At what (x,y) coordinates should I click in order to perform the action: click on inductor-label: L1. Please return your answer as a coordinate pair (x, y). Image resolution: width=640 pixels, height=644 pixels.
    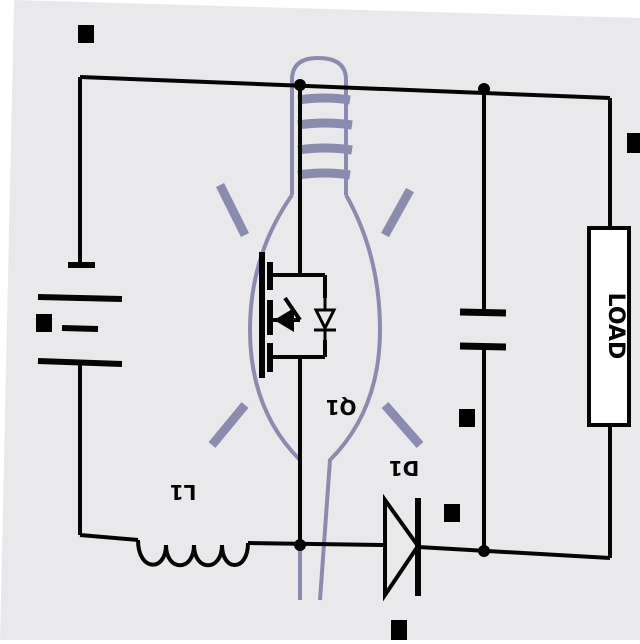
    Looking at the image, I should click on (183, 492).